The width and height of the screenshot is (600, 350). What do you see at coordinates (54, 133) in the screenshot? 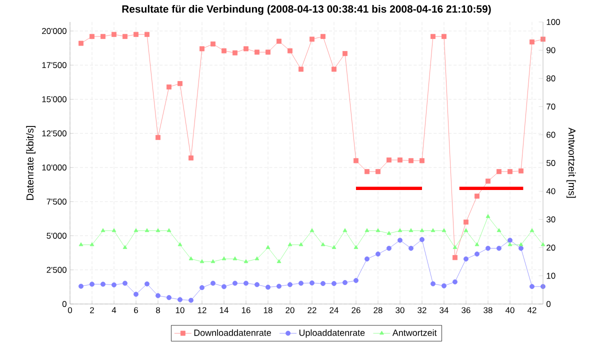
I see `y-tick-label: 12'500` at bounding box center [54, 133].